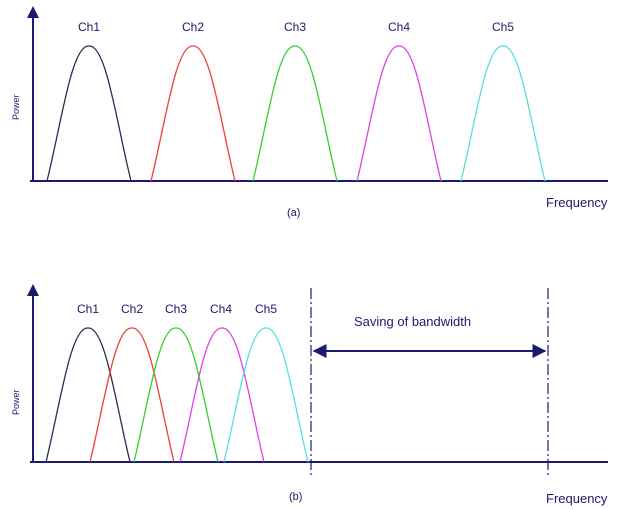  What do you see at coordinates (295, 113) in the screenshot?
I see `panel-a-ch3-curve` at bounding box center [295, 113].